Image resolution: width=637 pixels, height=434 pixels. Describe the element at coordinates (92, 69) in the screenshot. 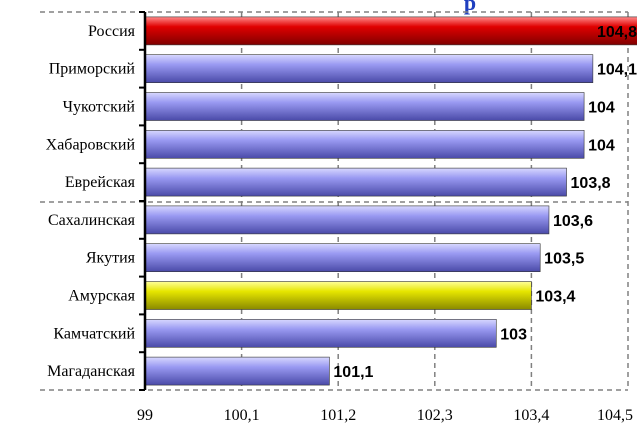

I see `category-label: Приморский` at that location.